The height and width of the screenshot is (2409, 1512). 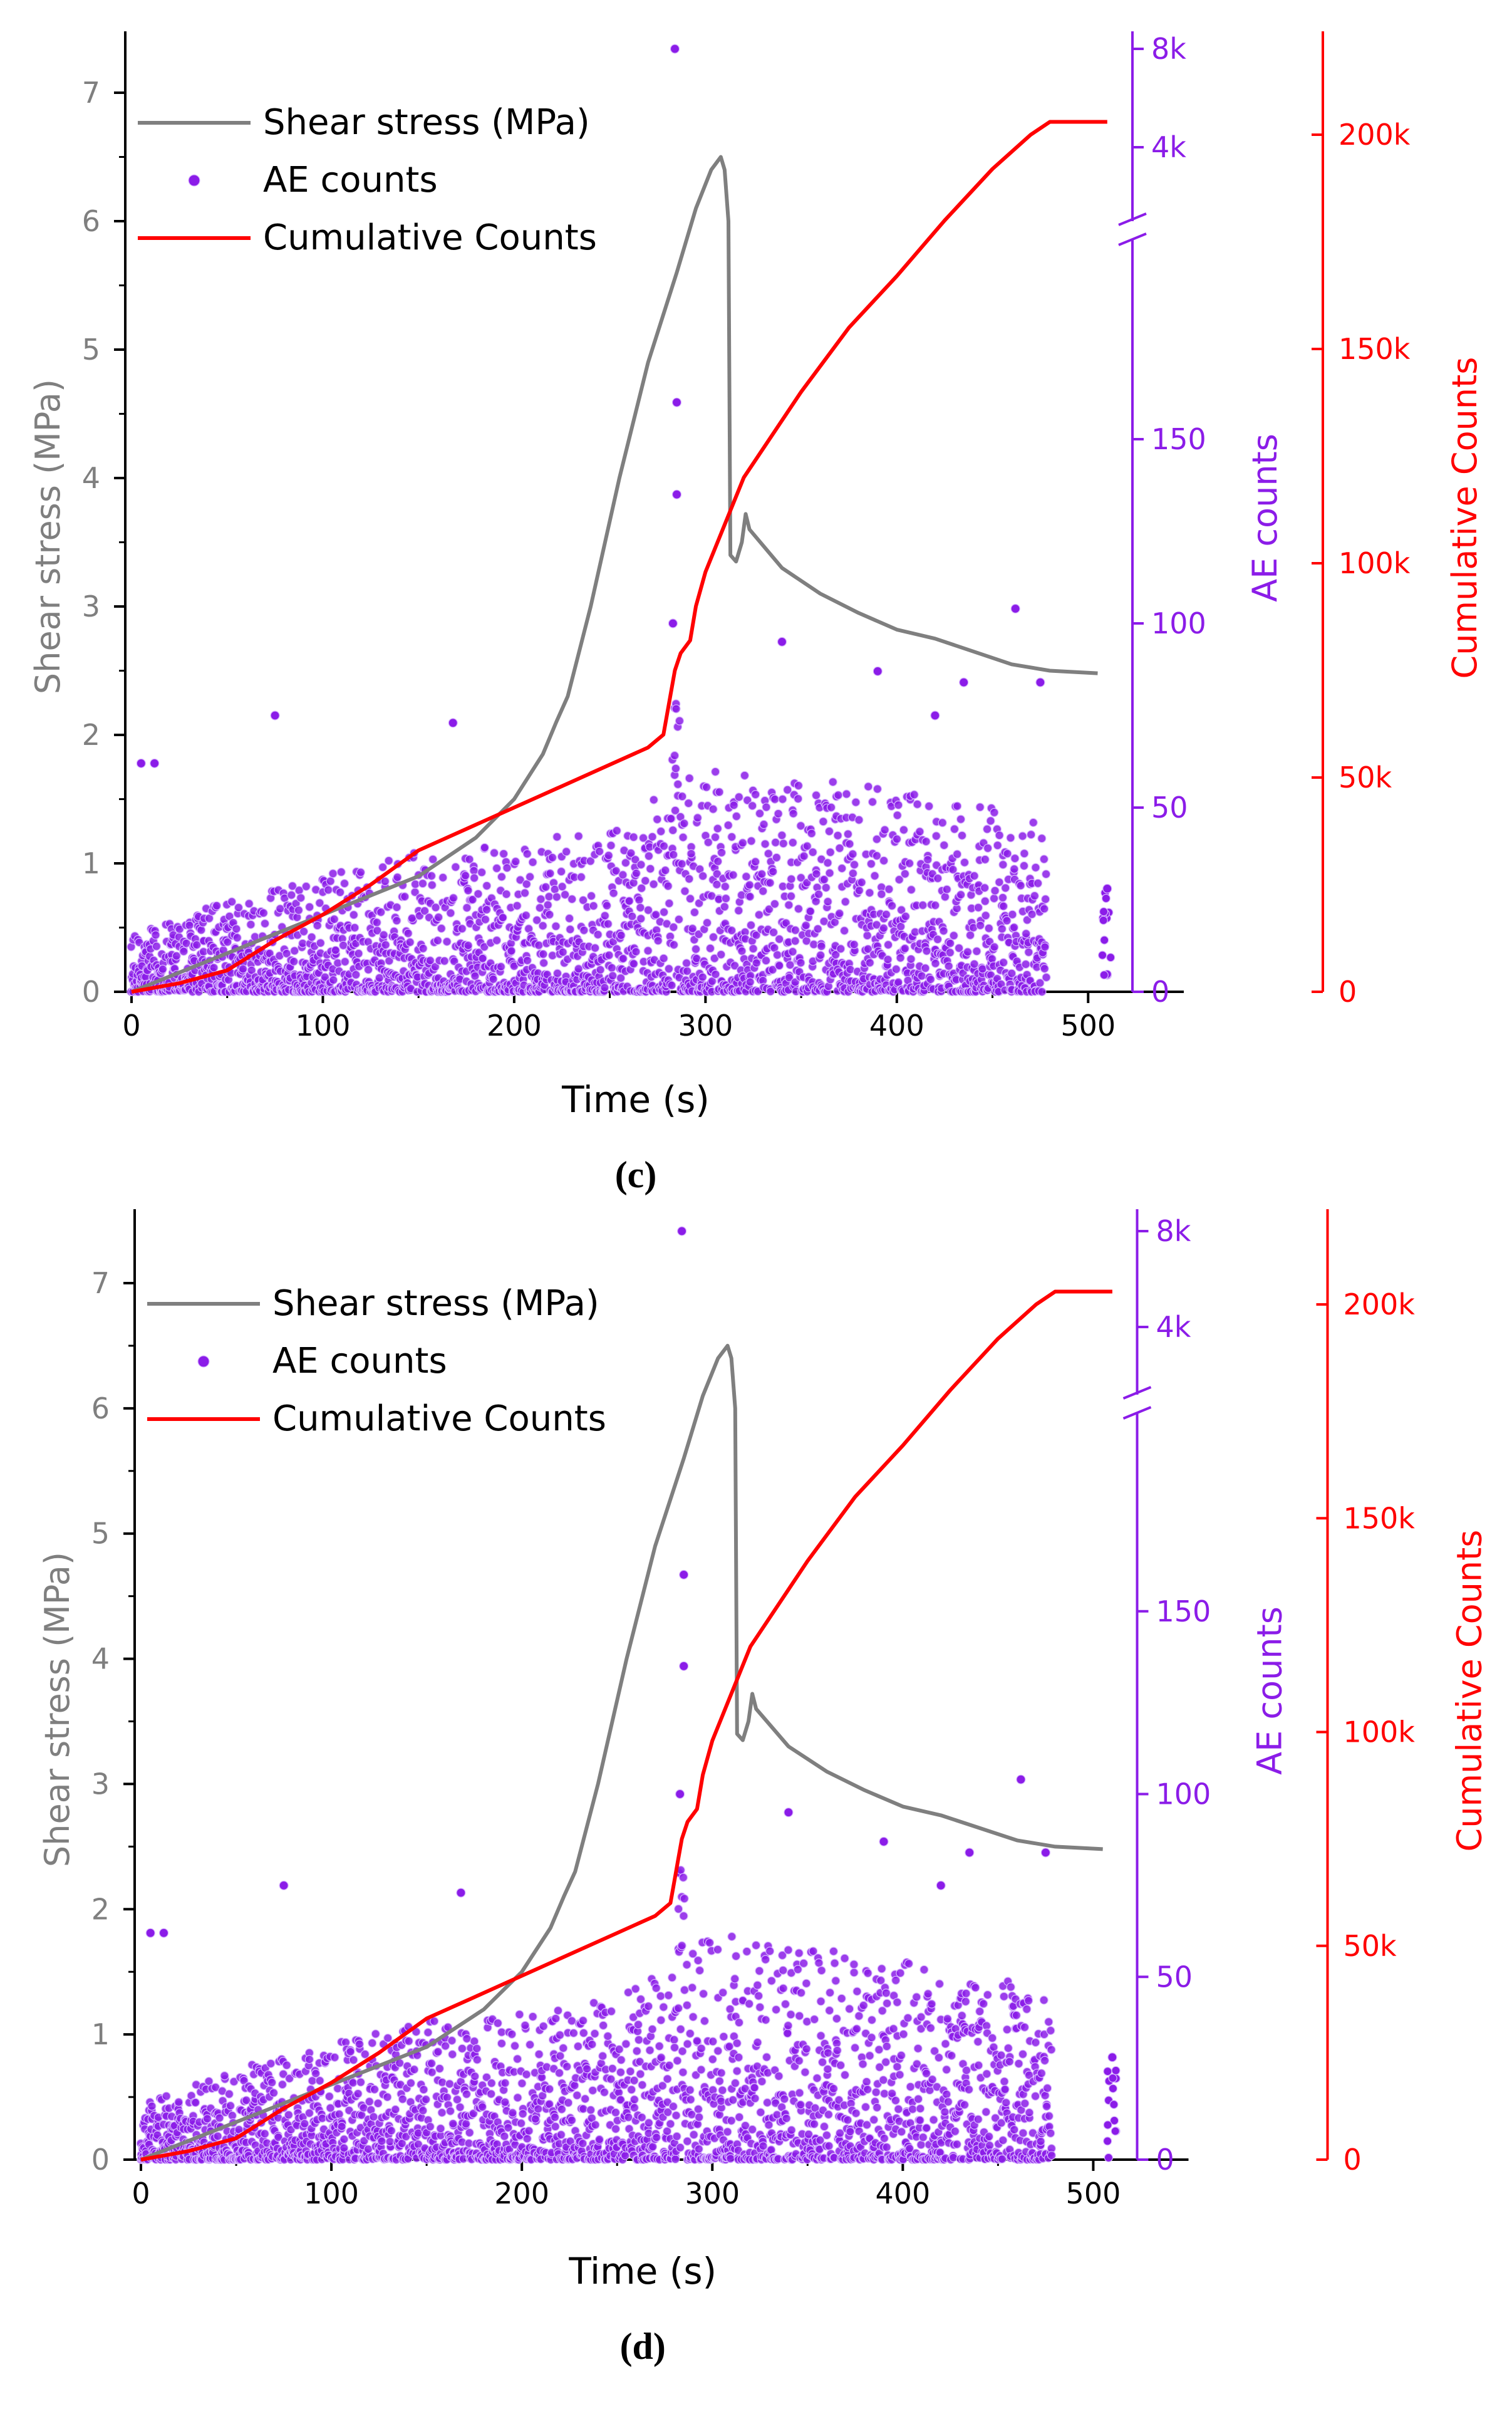 What do you see at coordinates (1380, 1518) in the screenshot?
I see `cumulative-tick-label: 150k` at bounding box center [1380, 1518].